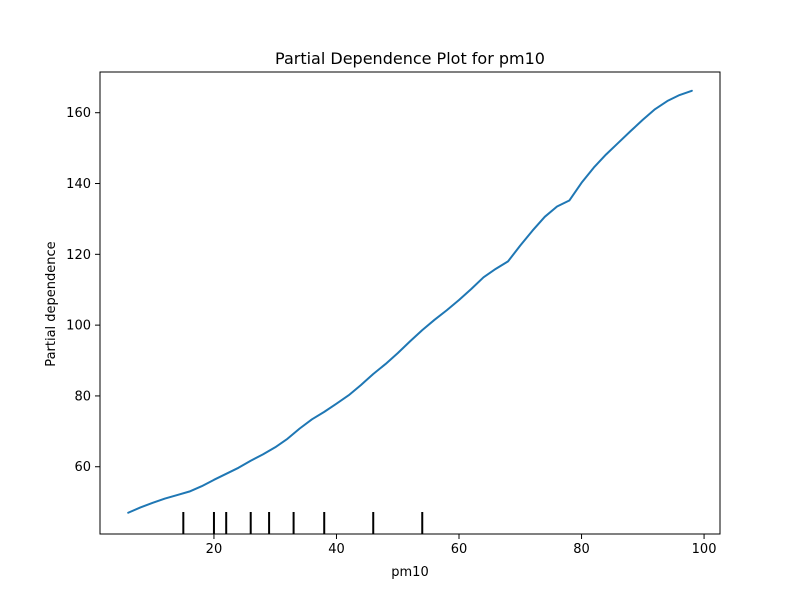  I want to click on x-tick-label: 60, so click(459, 549).